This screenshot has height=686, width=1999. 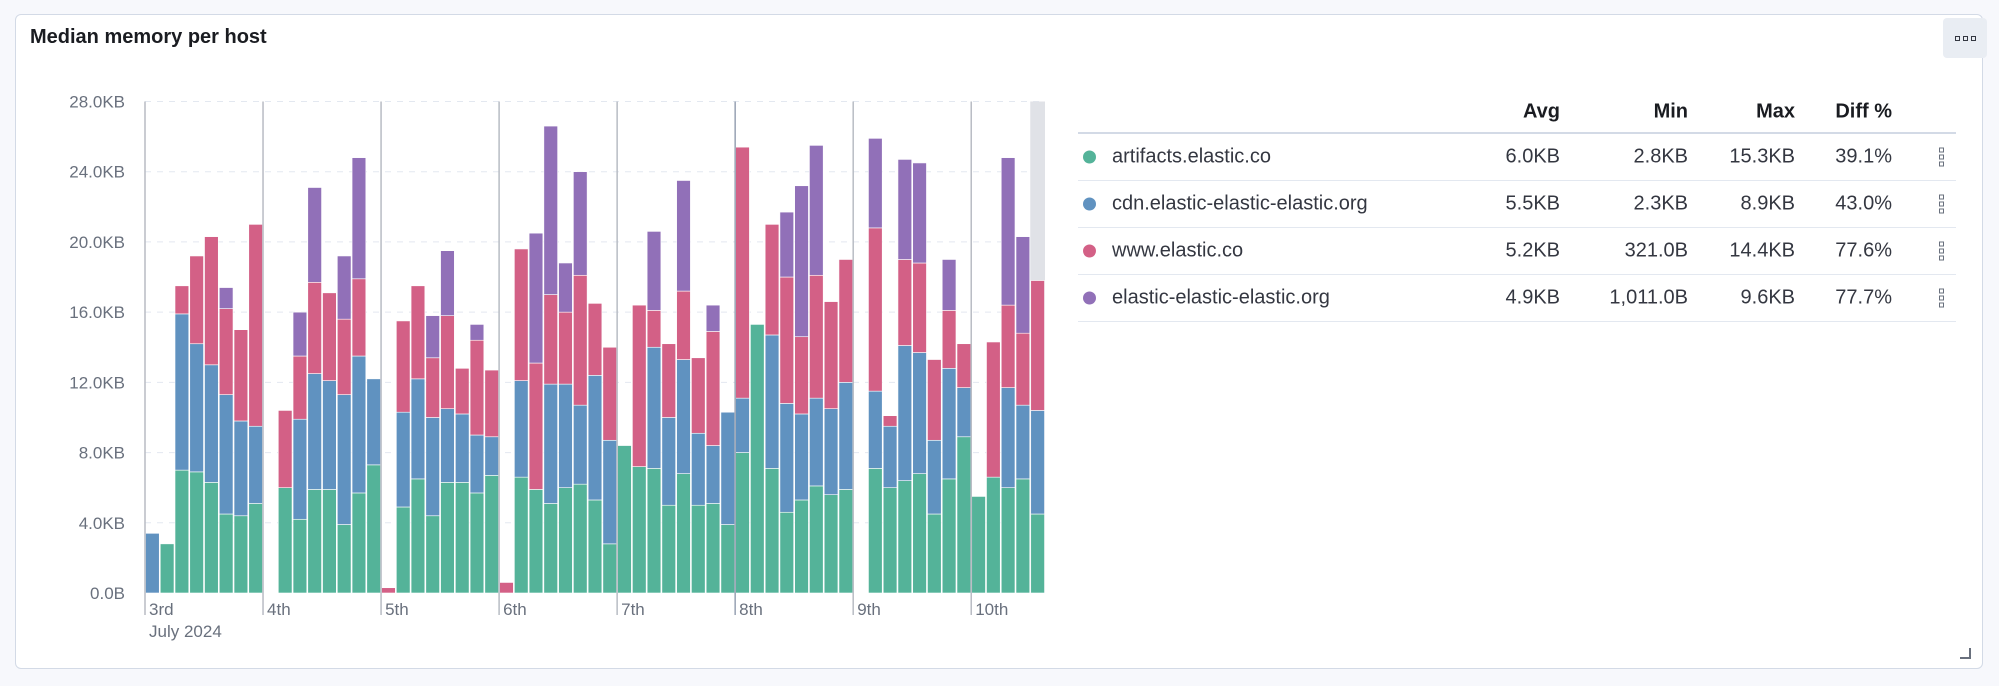 I want to click on series-name: cdn.elastic-elastic-elastic.org, so click(x=1240, y=203).